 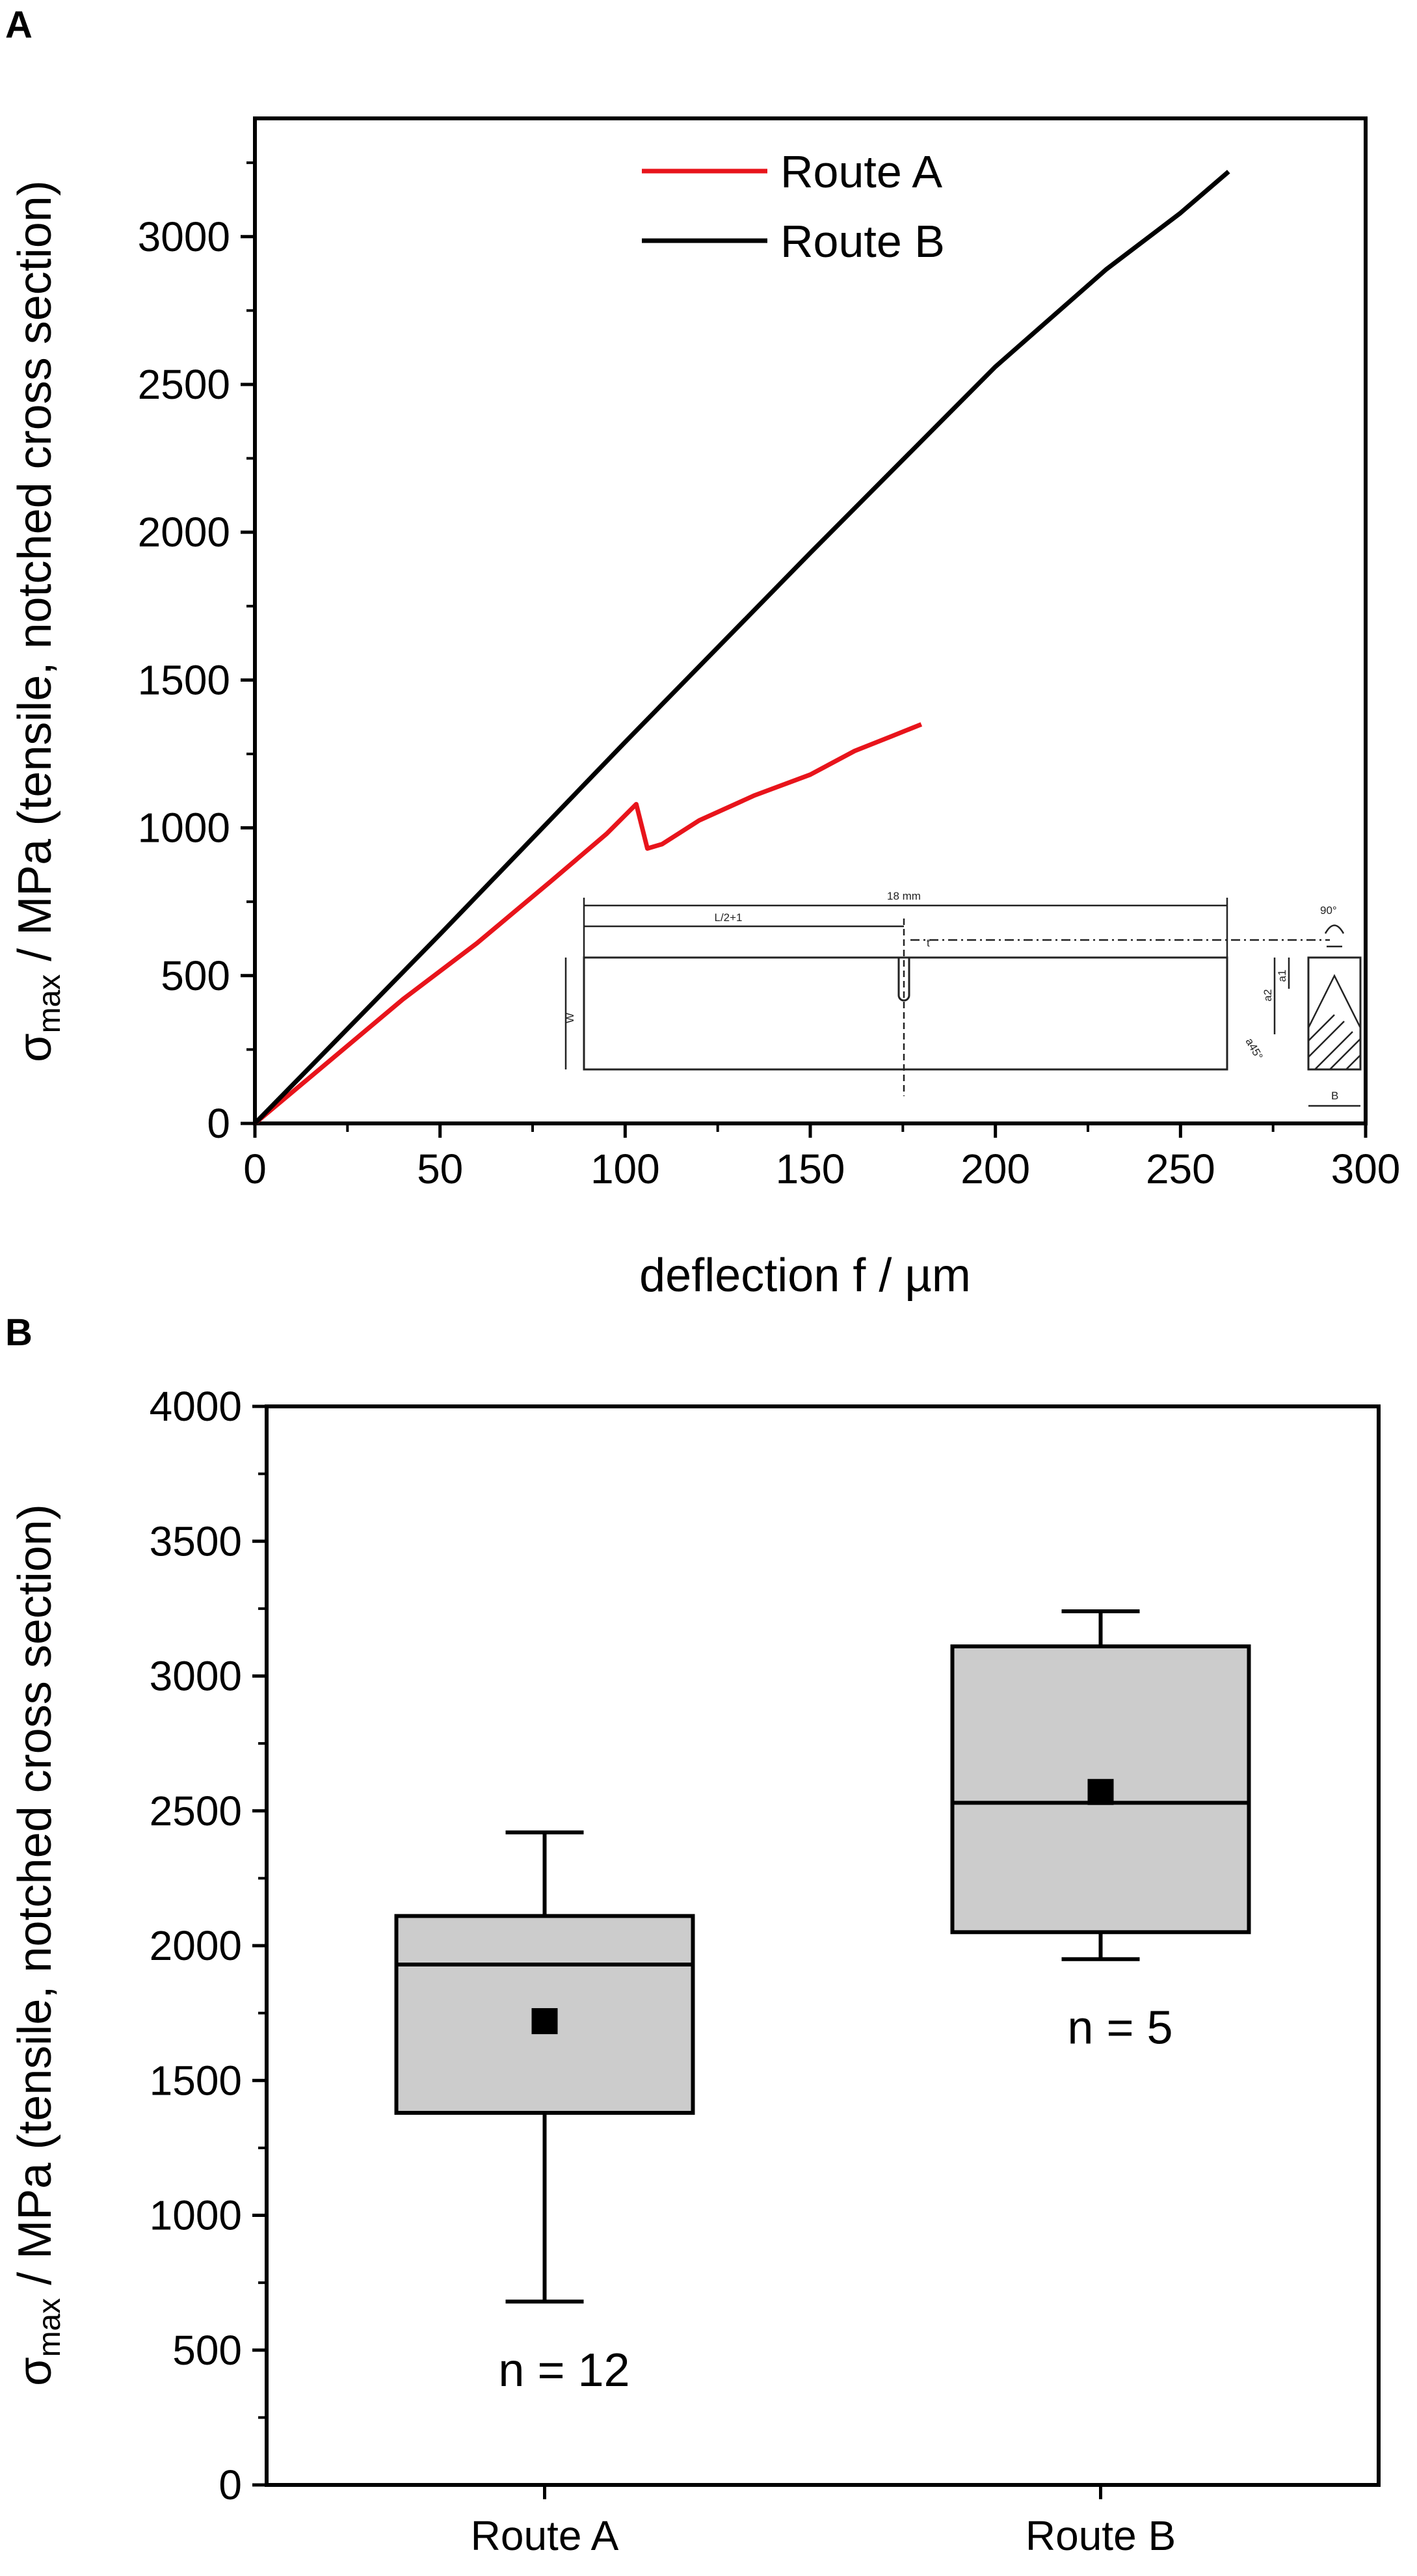 I want to click on y-tick-label-a: 500, so click(x=195, y=976).